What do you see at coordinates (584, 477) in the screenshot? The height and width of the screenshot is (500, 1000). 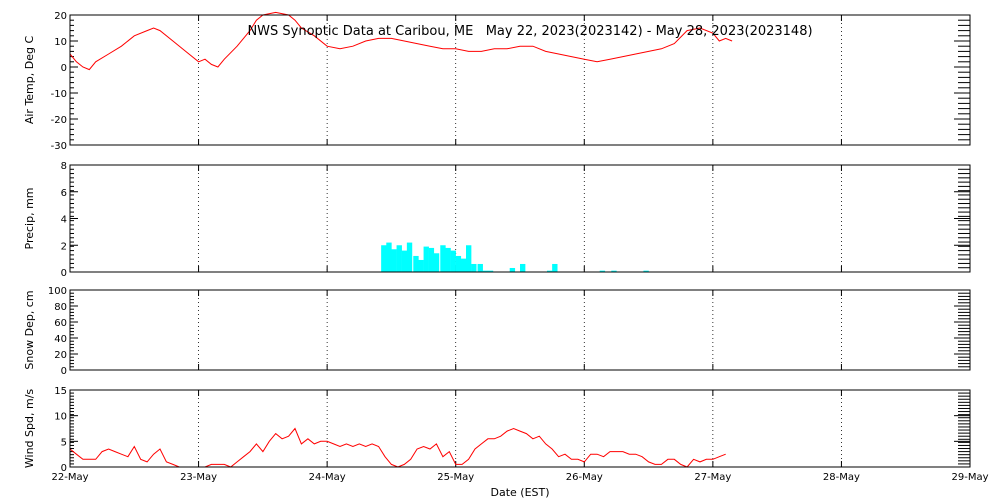 I see `x-tick-label: 26-May` at bounding box center [584, 477].